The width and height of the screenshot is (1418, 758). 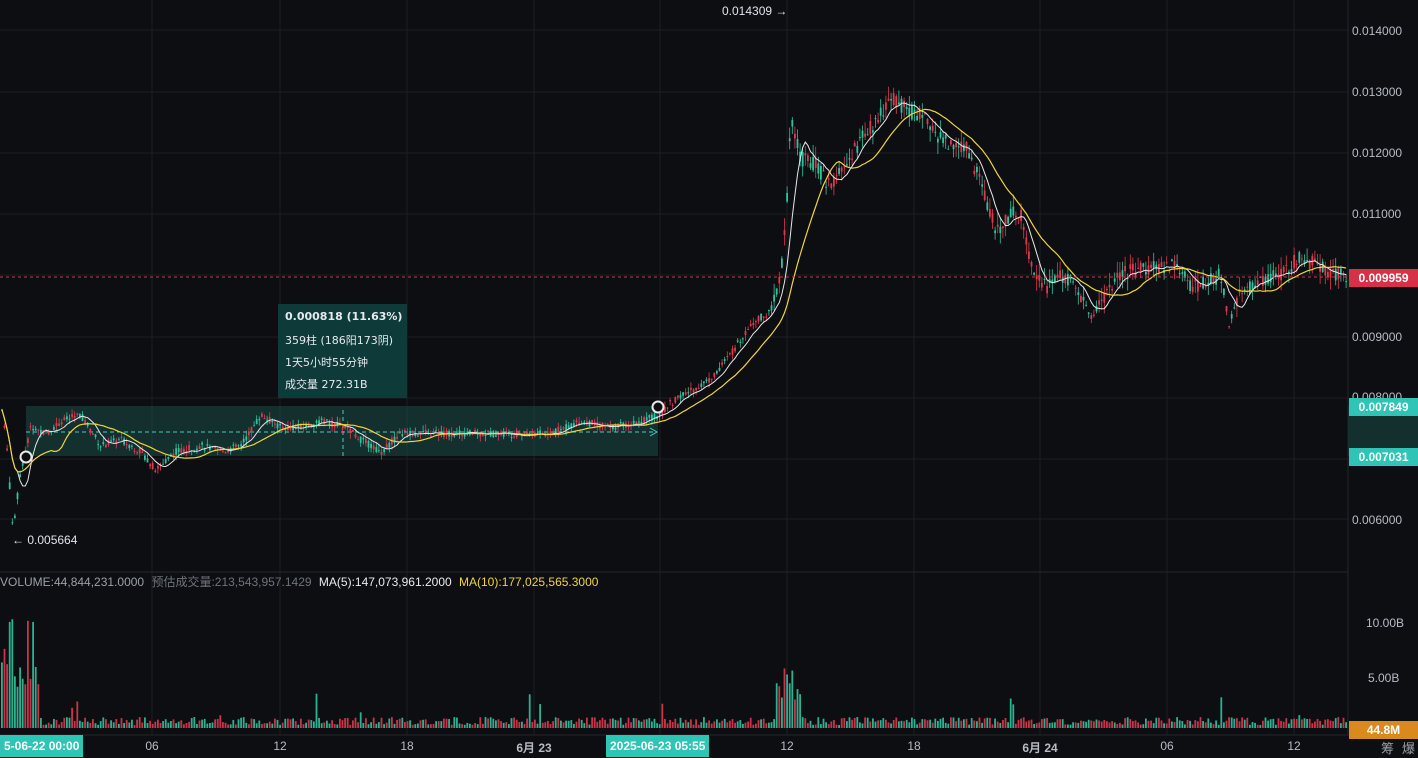 What do you see at coordinates (280, 746) in the screenshot?
I see `time-tick: 12` at bounding box center [280, 746].